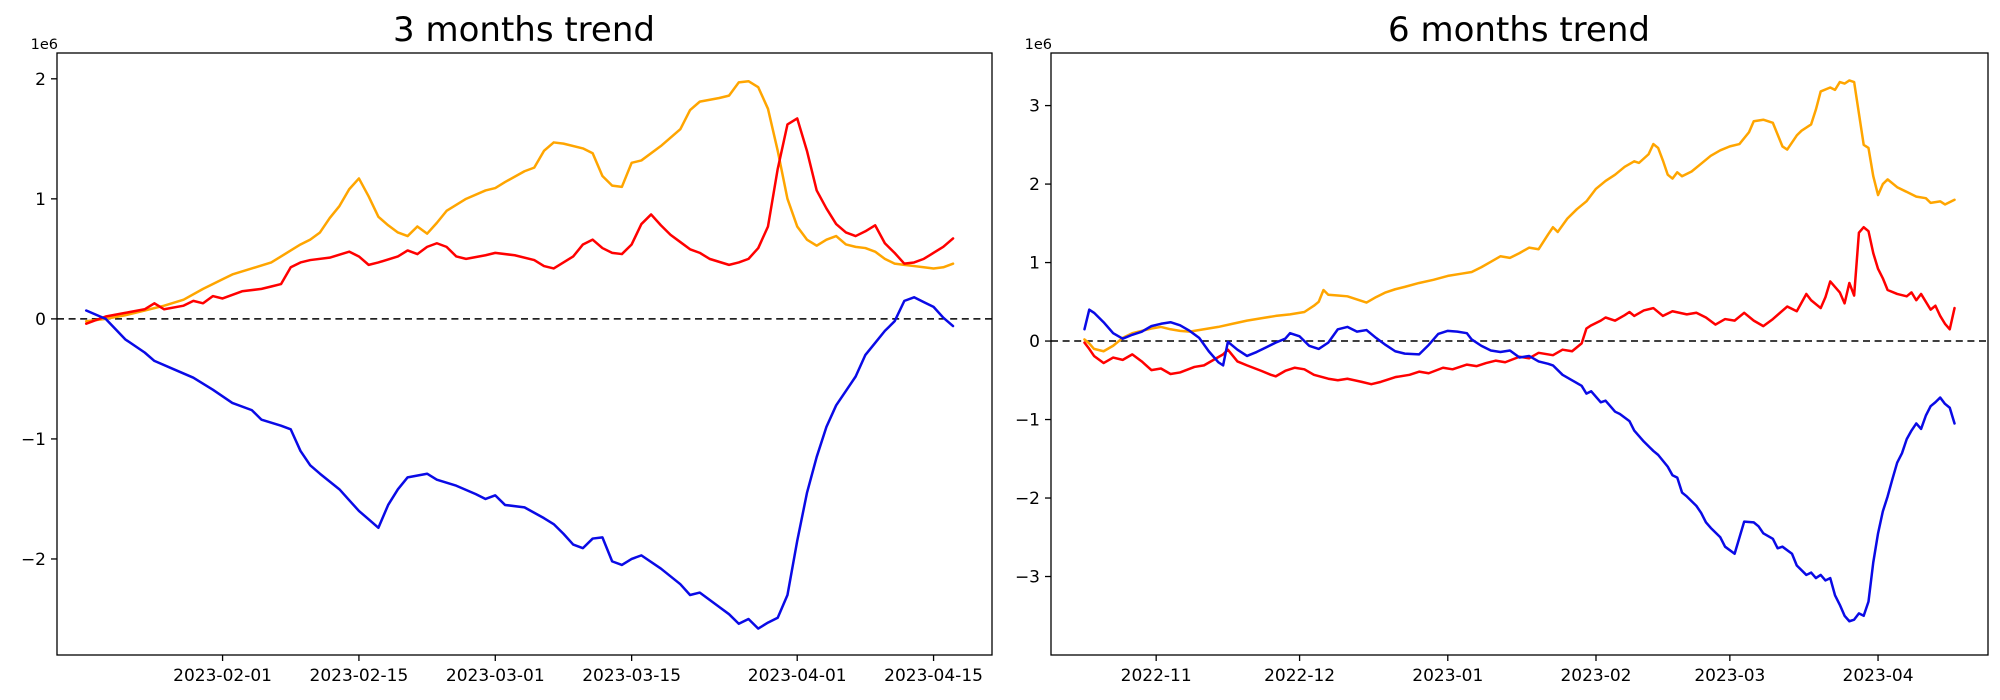 Image resolution: width=2000 pixels, height=700 pixels. Describe the element at coordinates (1878, 676) in the screenshot. I see `x-tick-label: 2023-04` at that location.